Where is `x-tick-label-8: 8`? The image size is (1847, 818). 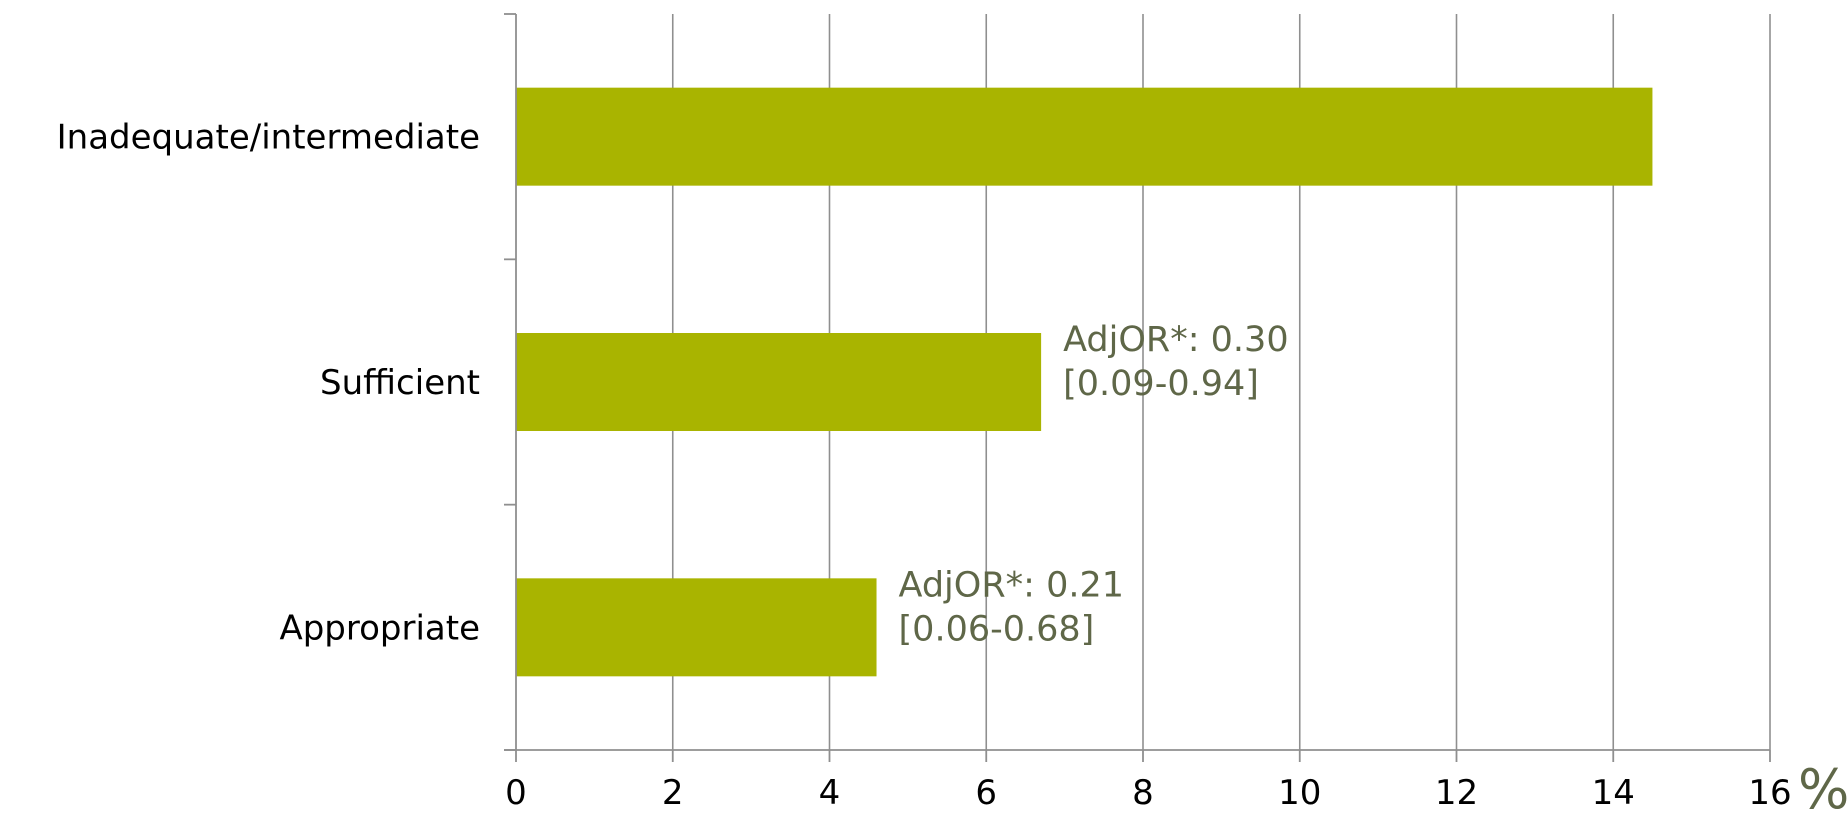
x-tick-label-8: 8 is located at coordinates (1143, 793).